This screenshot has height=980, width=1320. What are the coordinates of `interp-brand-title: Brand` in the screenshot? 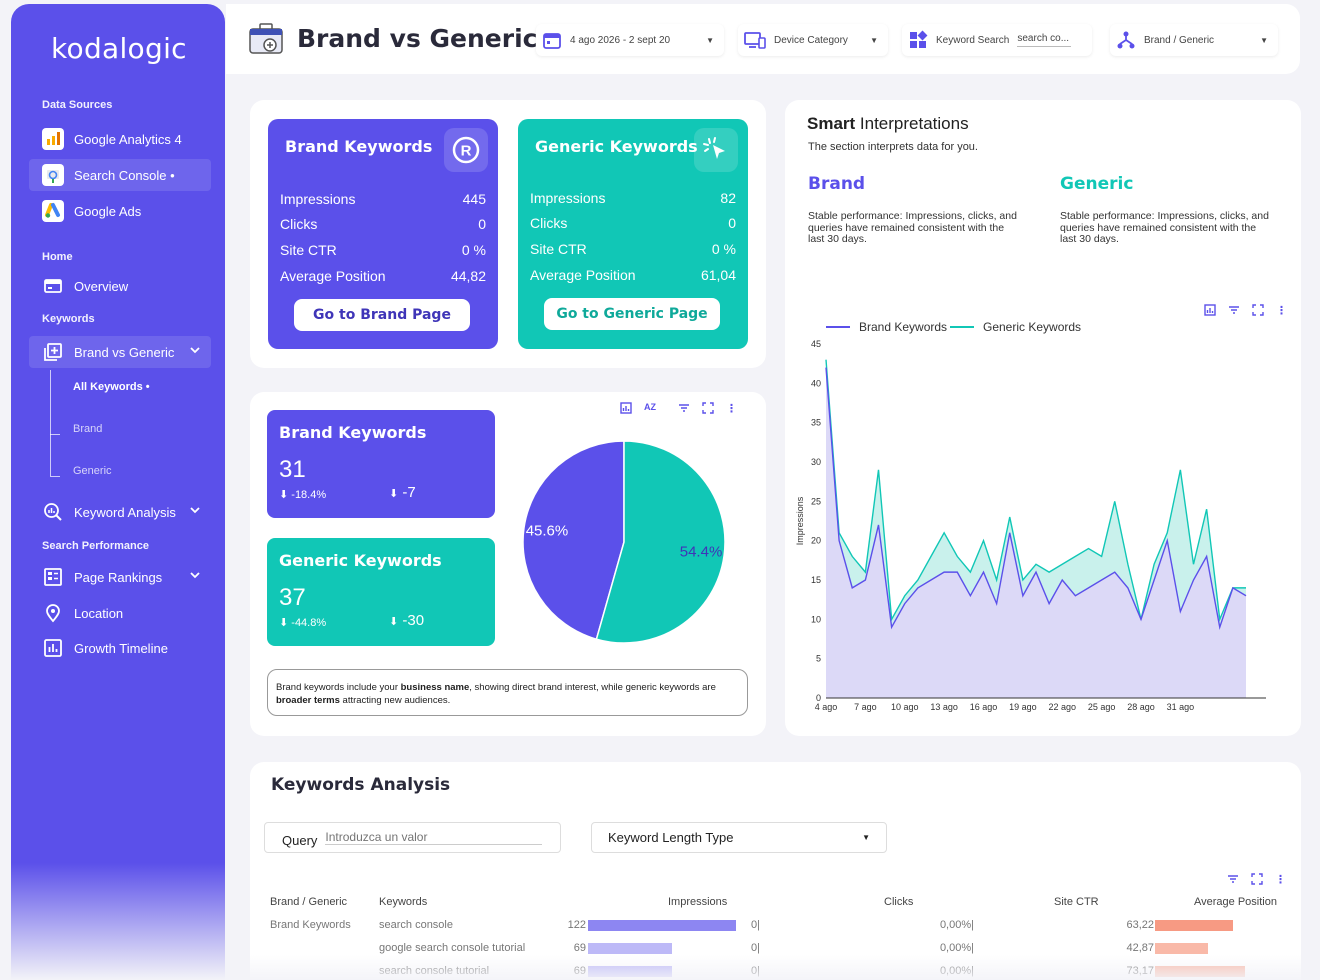 It's located at (837, 184).